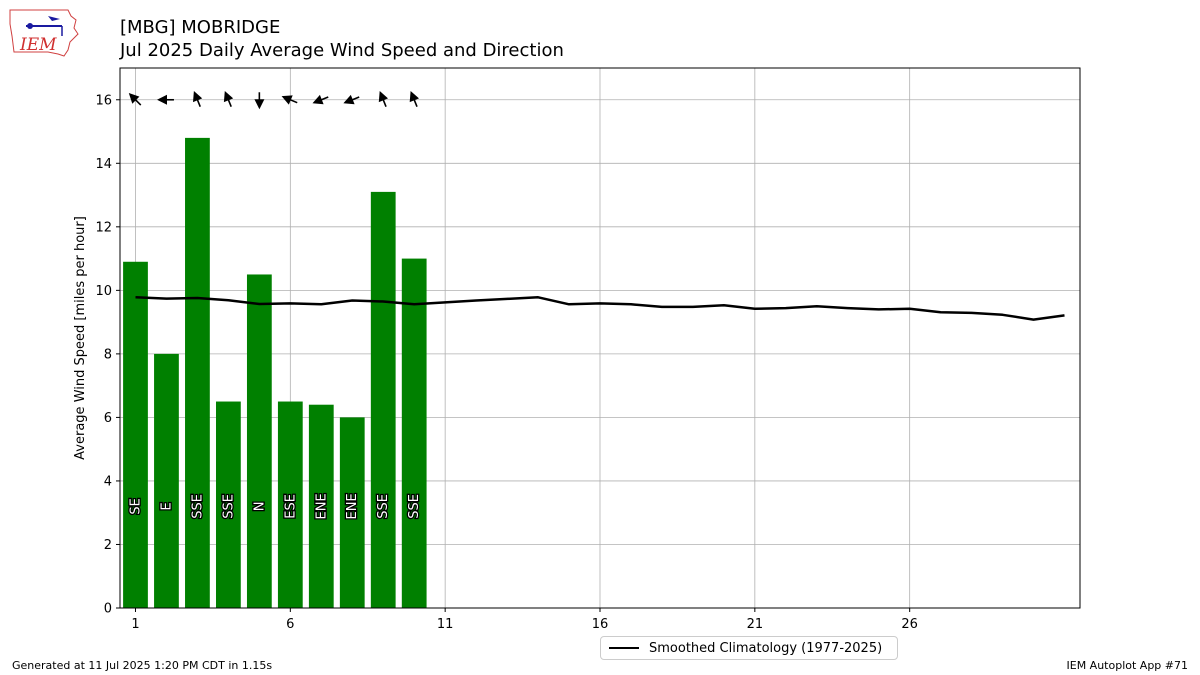  I want to click on x-tick-label: 21, so click(755, 624).